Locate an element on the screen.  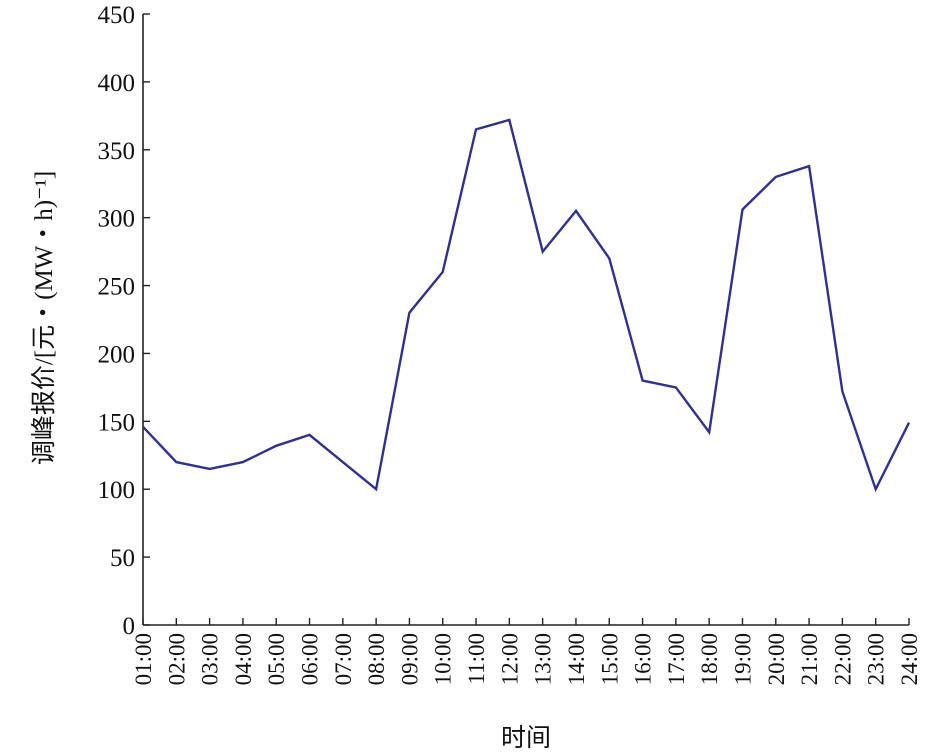
x-tick-label: 23:00 is located at coordinates (876, 659).